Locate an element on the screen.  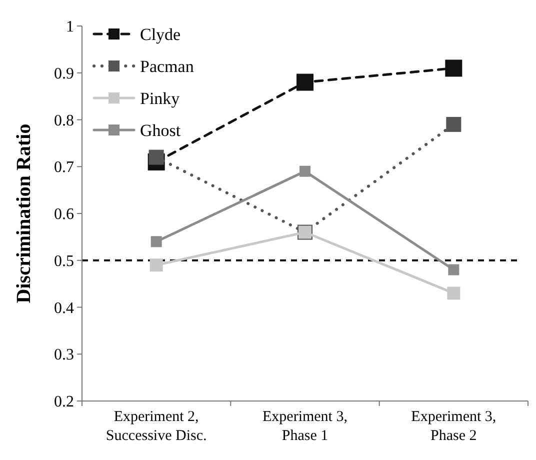
legend-label: Ghost is located at coordinates (160, 130).